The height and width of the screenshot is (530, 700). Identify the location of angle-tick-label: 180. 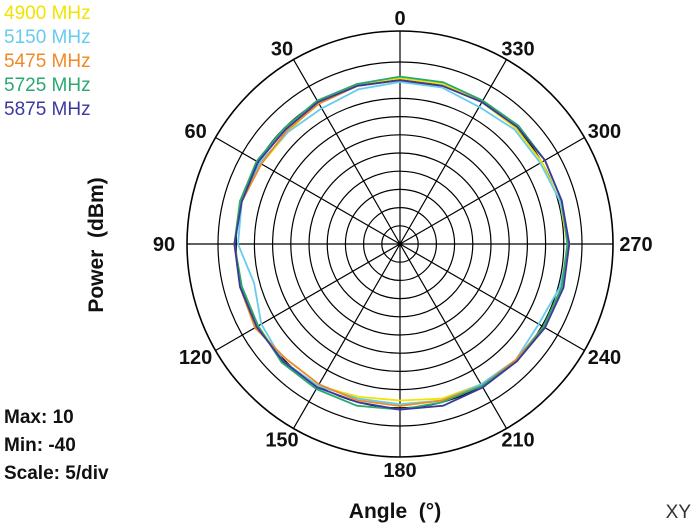
(399, 471).